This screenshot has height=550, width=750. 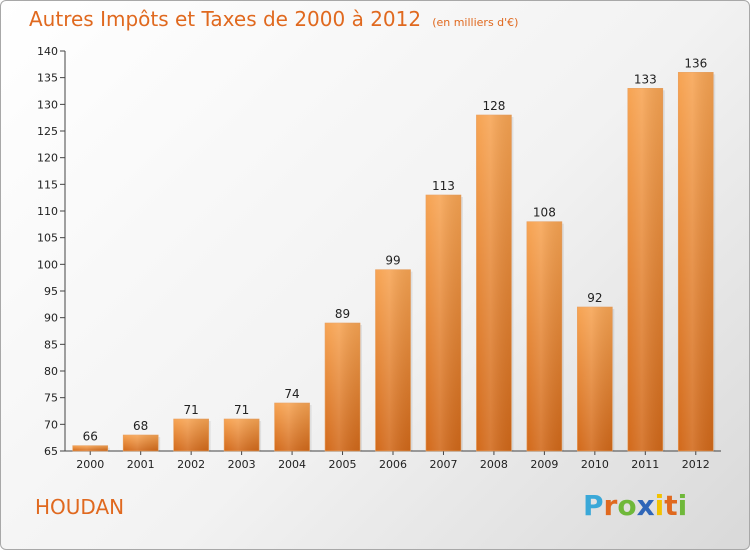 What do you see at coordinates (343, 464) in the screenshot?
I see `x-tick-label: 2005` at bounding box center [343, 464].